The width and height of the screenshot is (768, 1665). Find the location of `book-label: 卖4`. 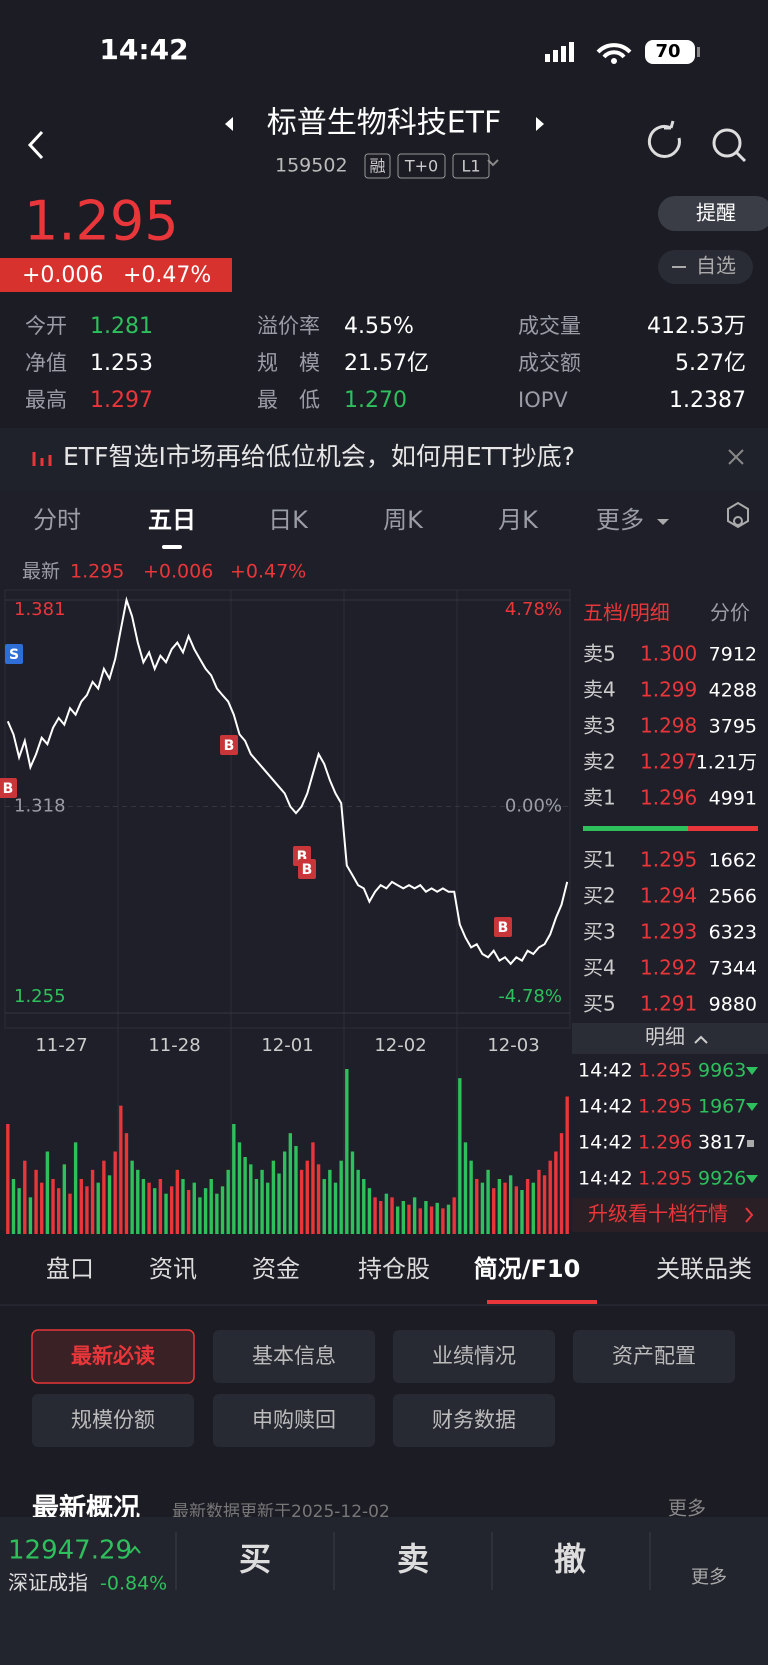

book-label: 卖4 is located at coordinates (599, 690).